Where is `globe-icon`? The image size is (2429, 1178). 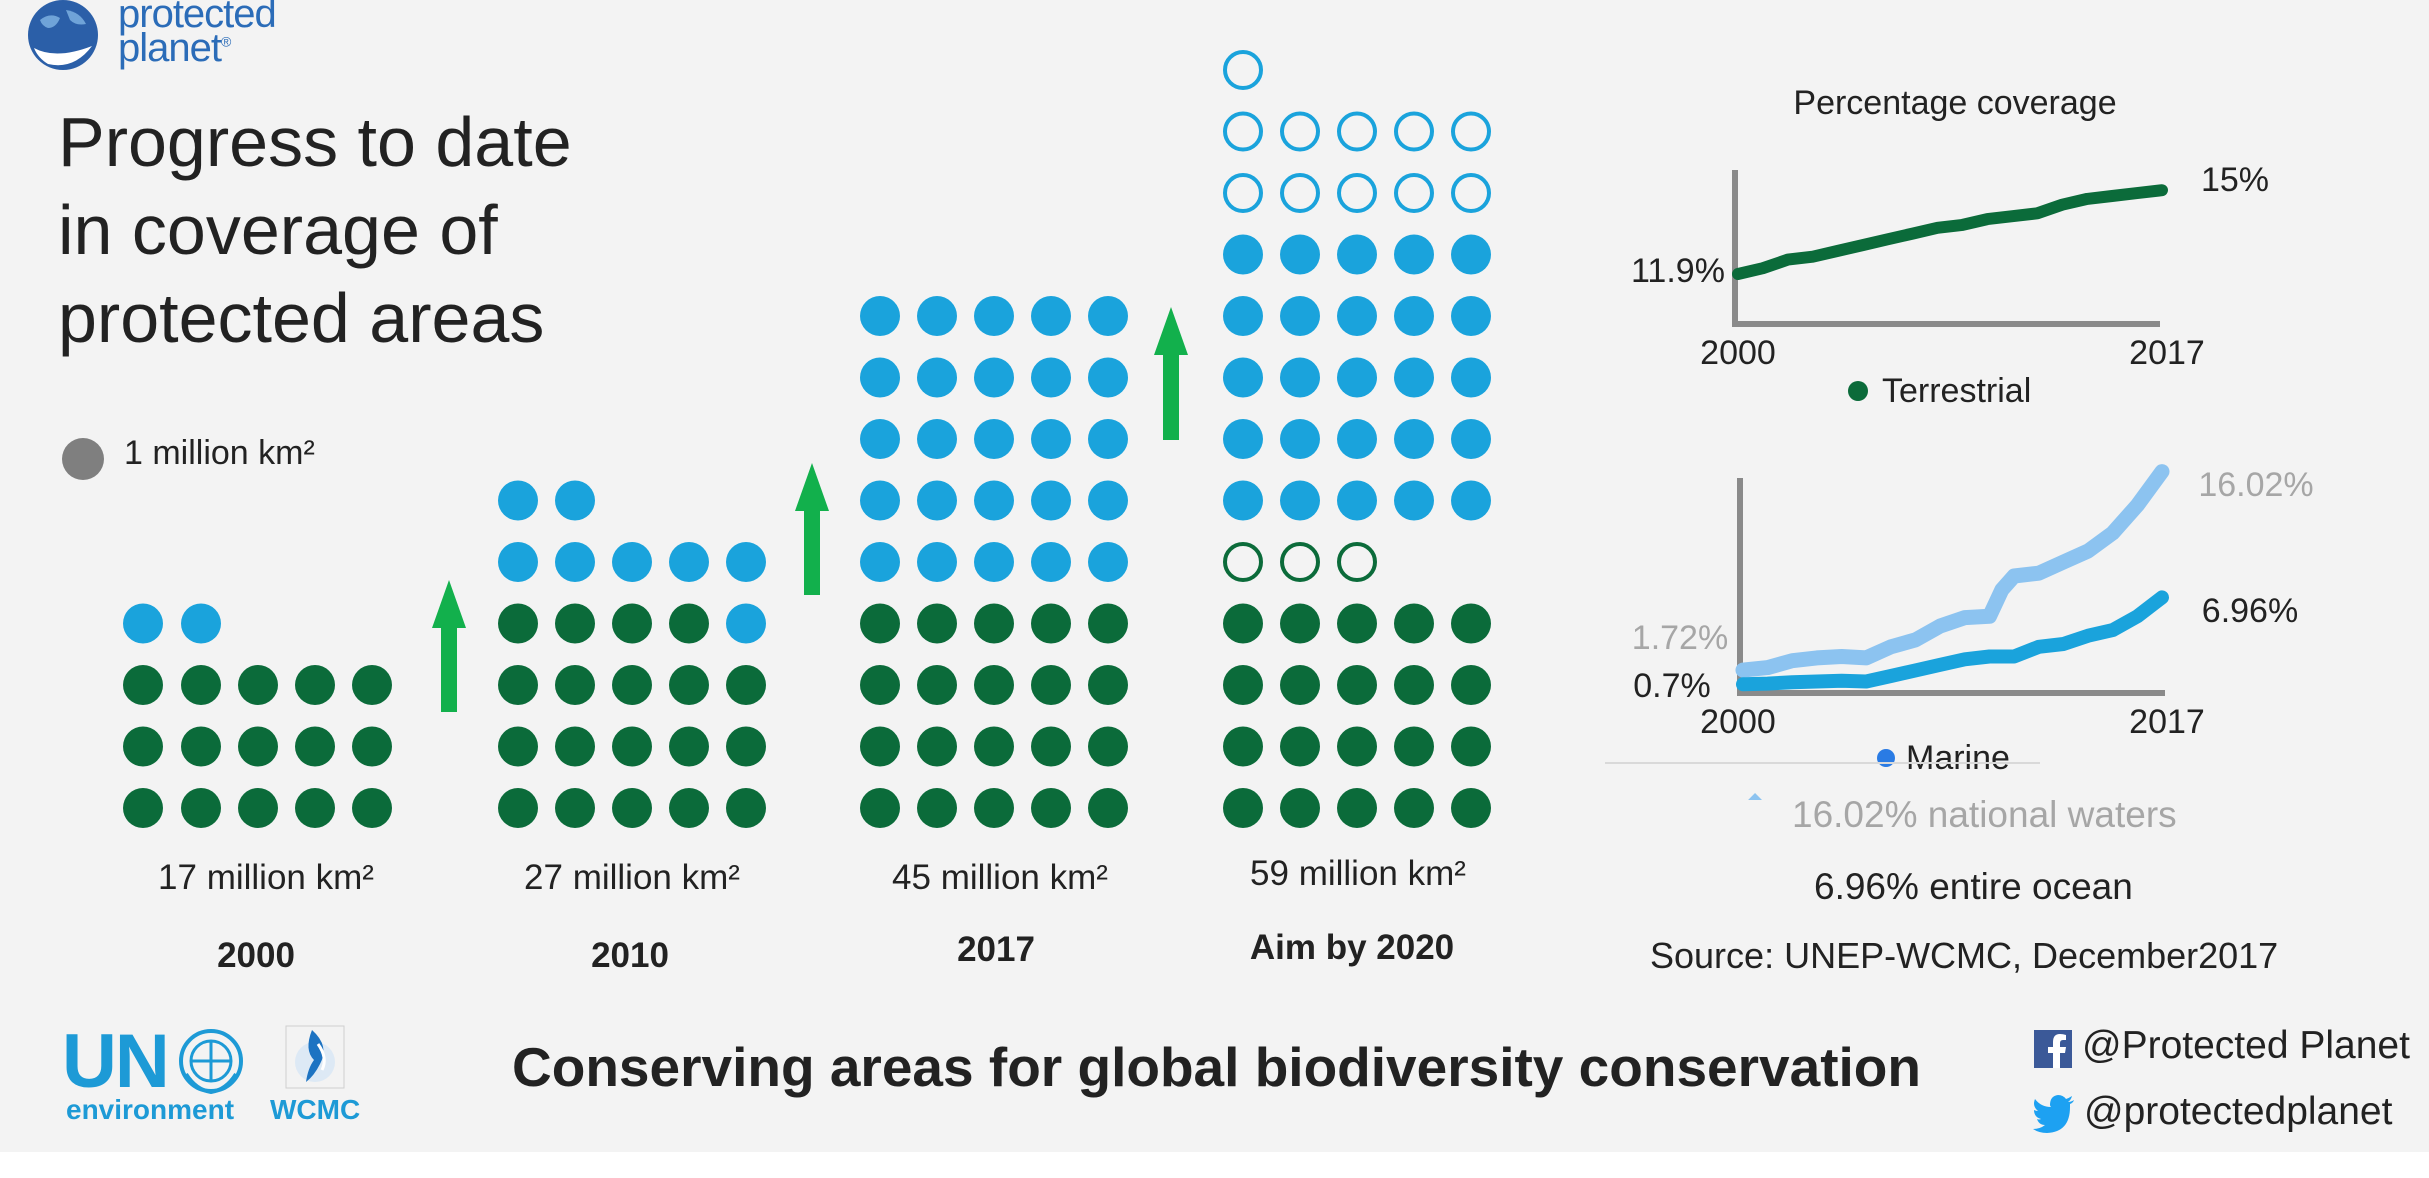
globe-icon is located at coordinates (63, 35).